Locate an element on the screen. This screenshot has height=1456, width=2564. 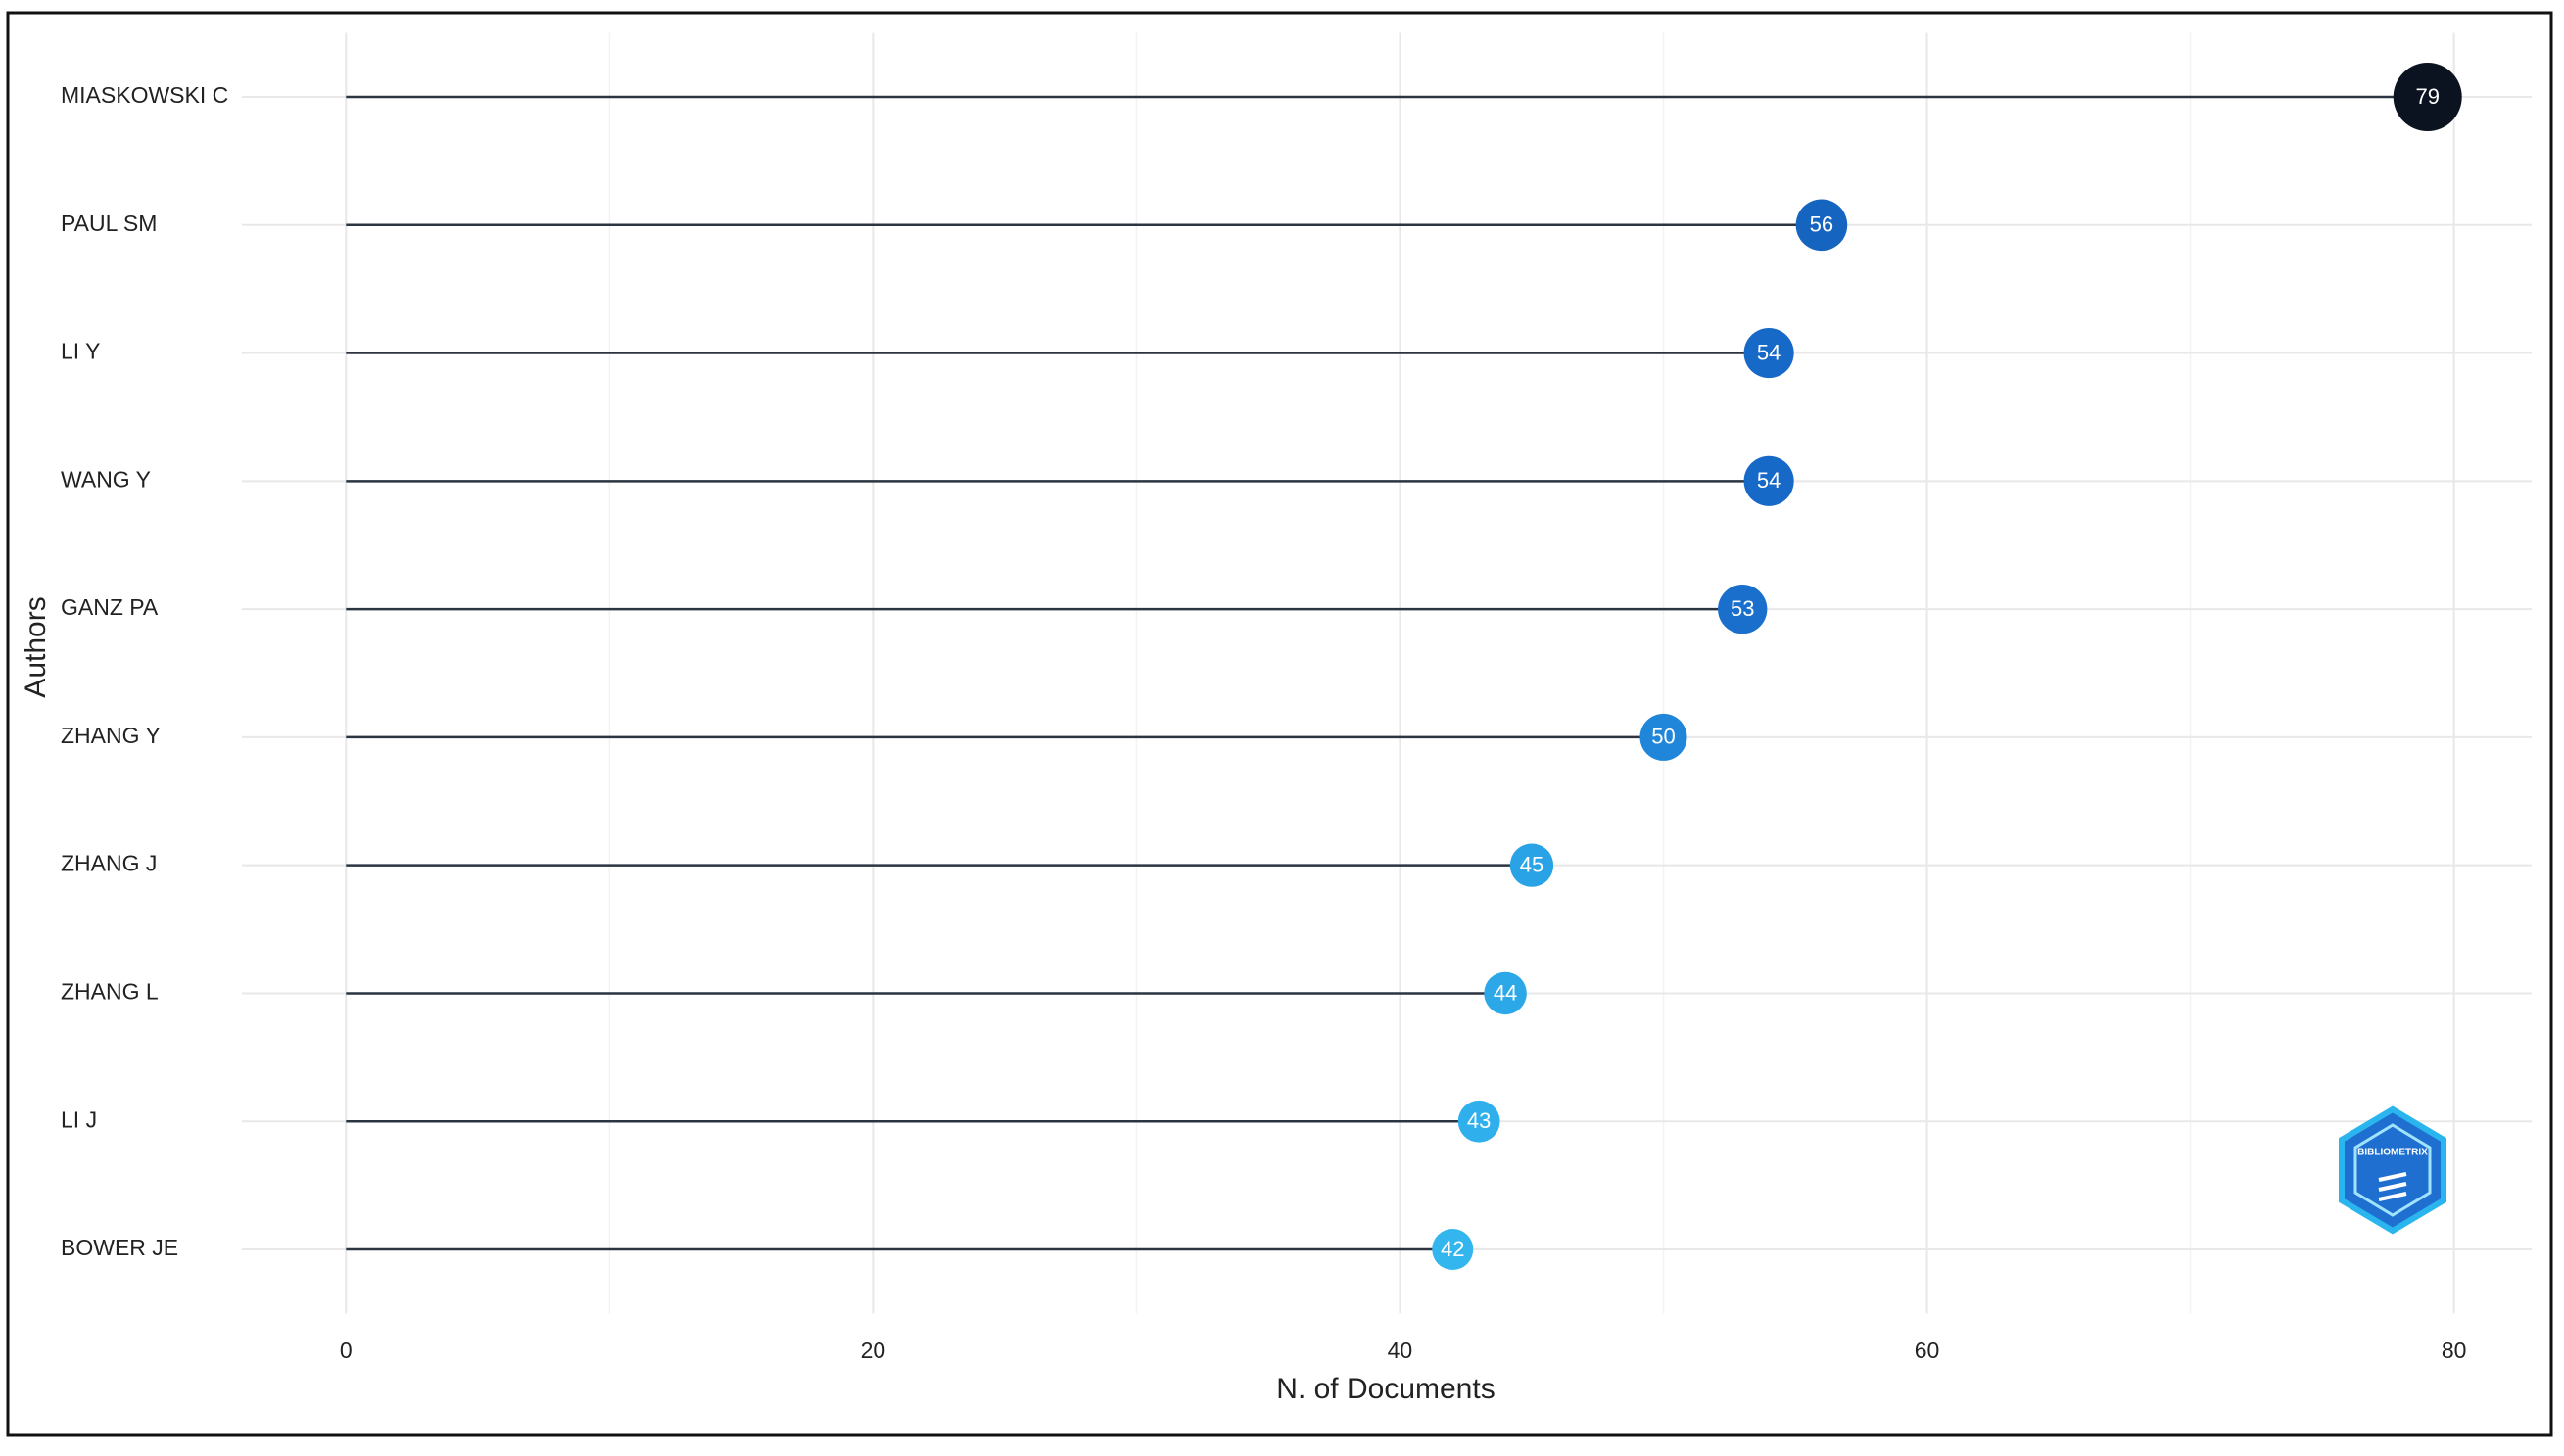
value-label: 53 is located at coordinates (1742, 608).